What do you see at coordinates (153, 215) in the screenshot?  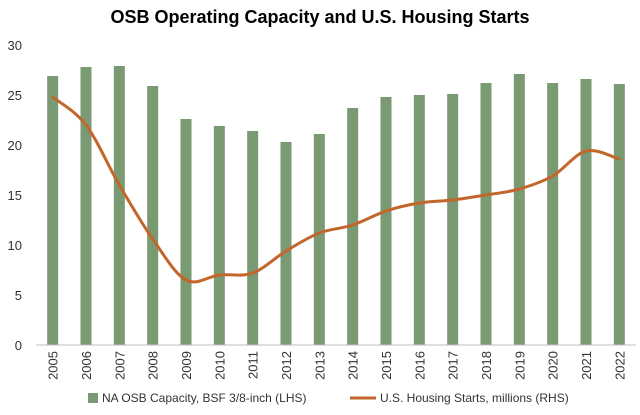 I see `bar-2008` at bounding box center [153, 215].